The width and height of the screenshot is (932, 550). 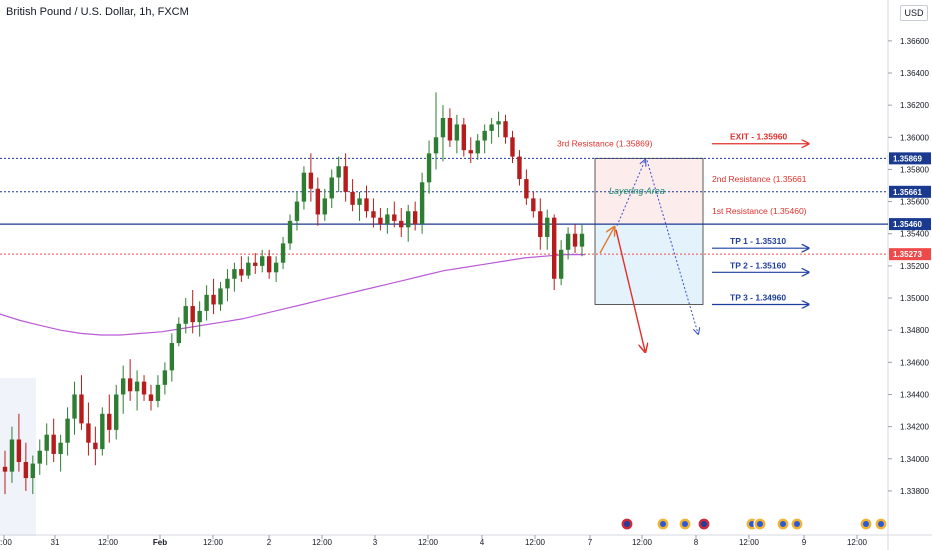 I want to click on layering-zone-lower, so click(x=649, y=264).